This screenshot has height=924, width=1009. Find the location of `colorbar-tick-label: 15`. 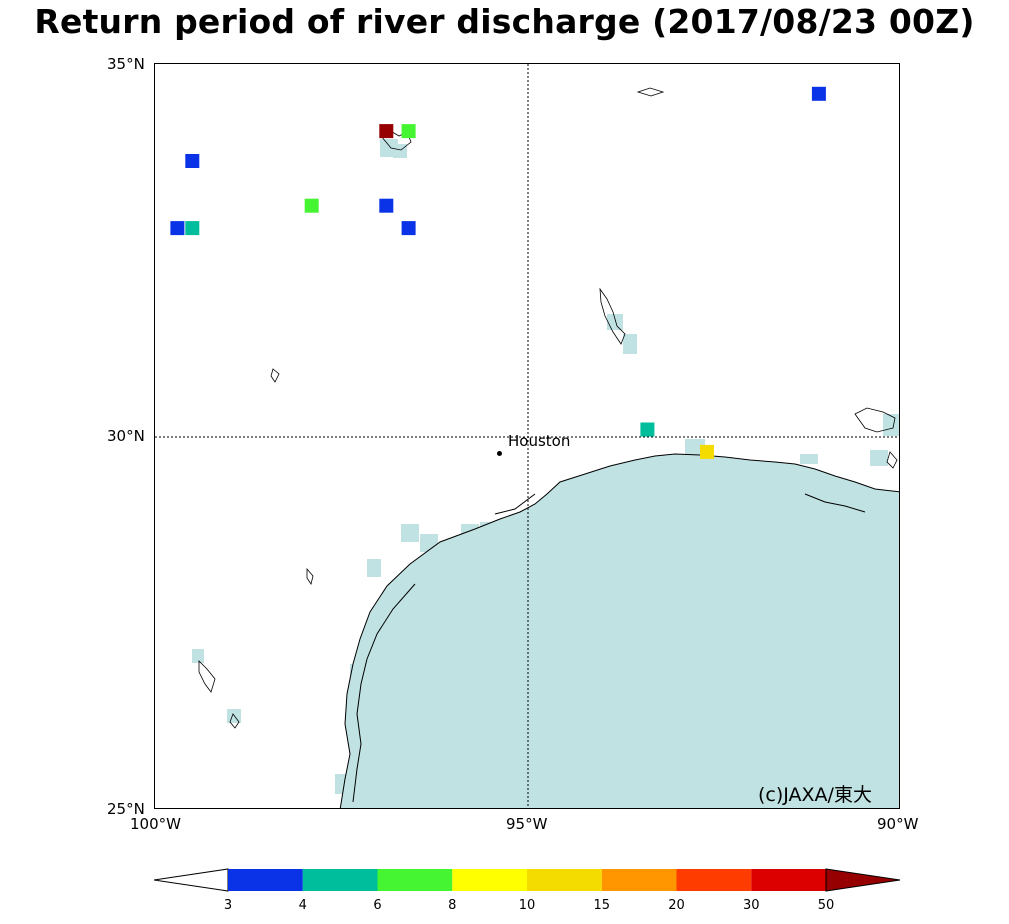

colorbar-tick-label: 15 is located at coordinates (602, 905).